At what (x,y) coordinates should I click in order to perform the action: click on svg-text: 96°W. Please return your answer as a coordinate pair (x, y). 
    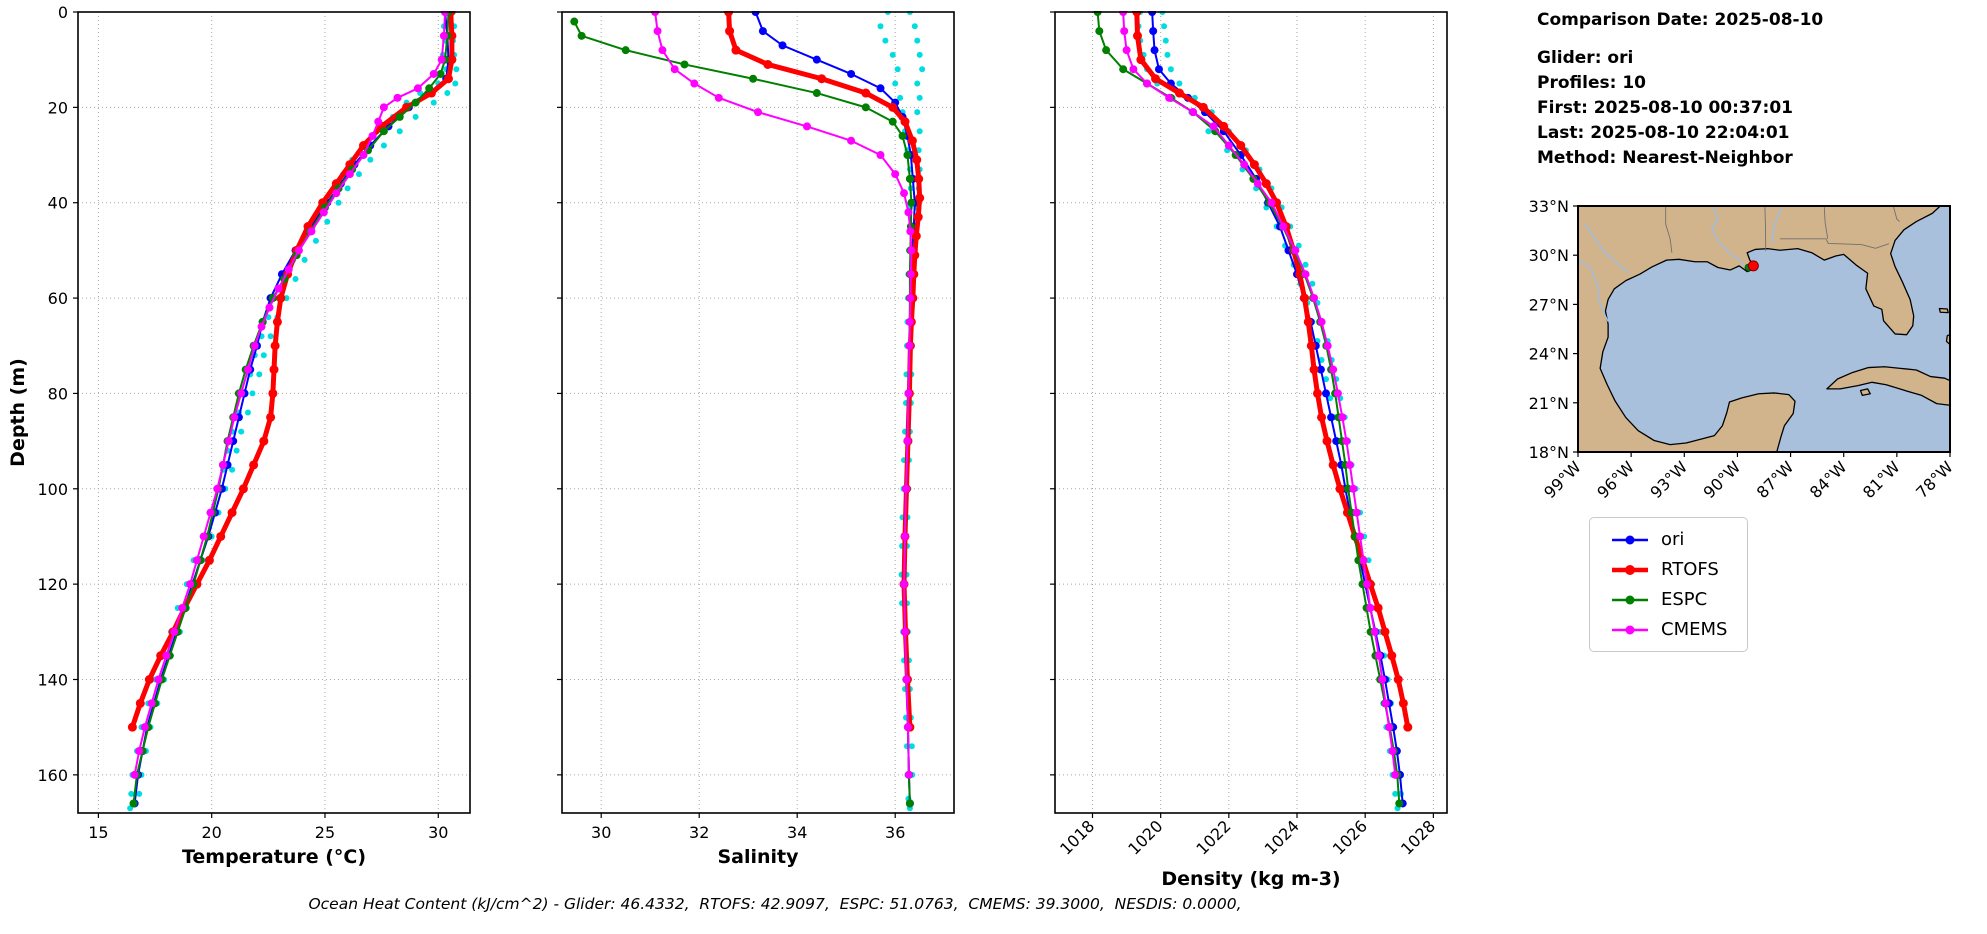
    Looking at the image, I should click on (1615, 479).